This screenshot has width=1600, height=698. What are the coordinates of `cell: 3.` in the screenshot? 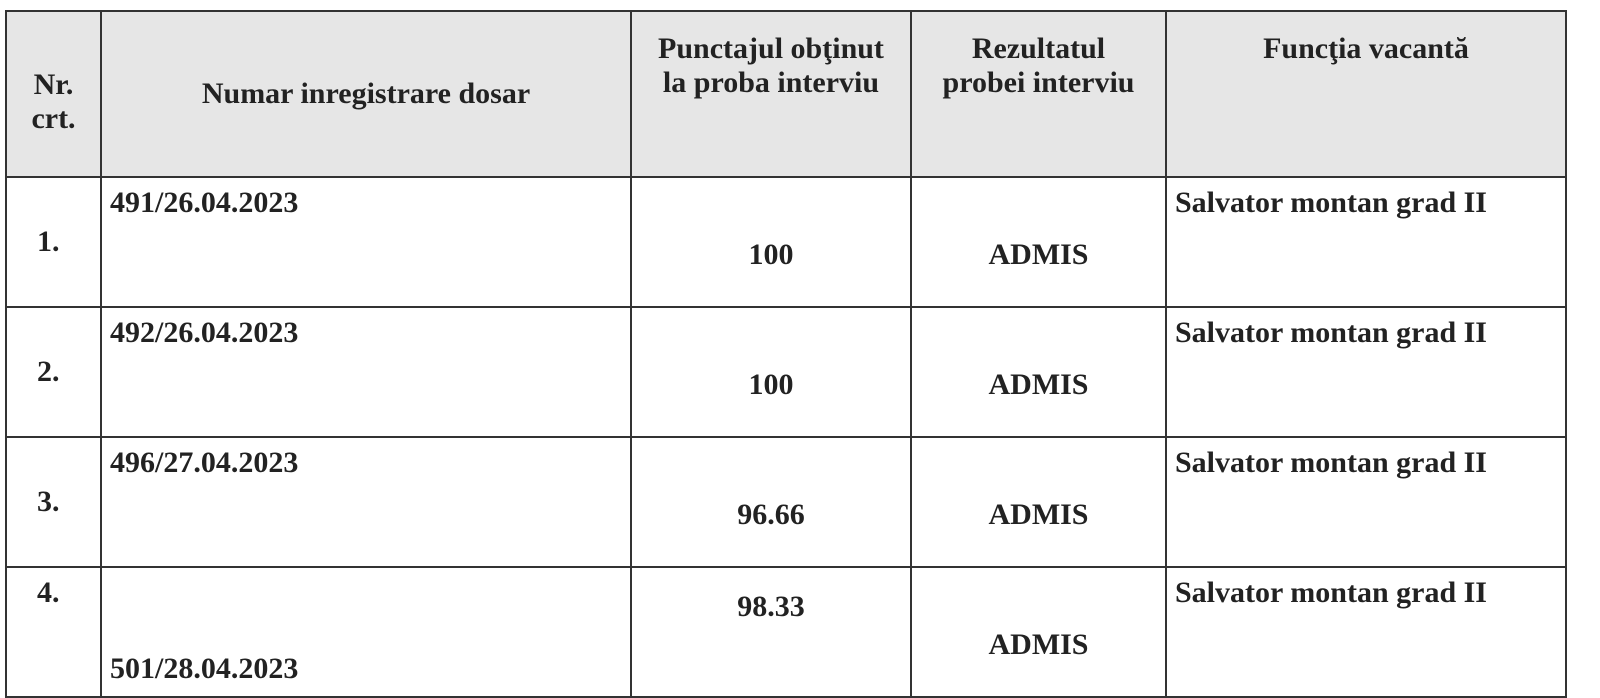 It's located at (53, 502).